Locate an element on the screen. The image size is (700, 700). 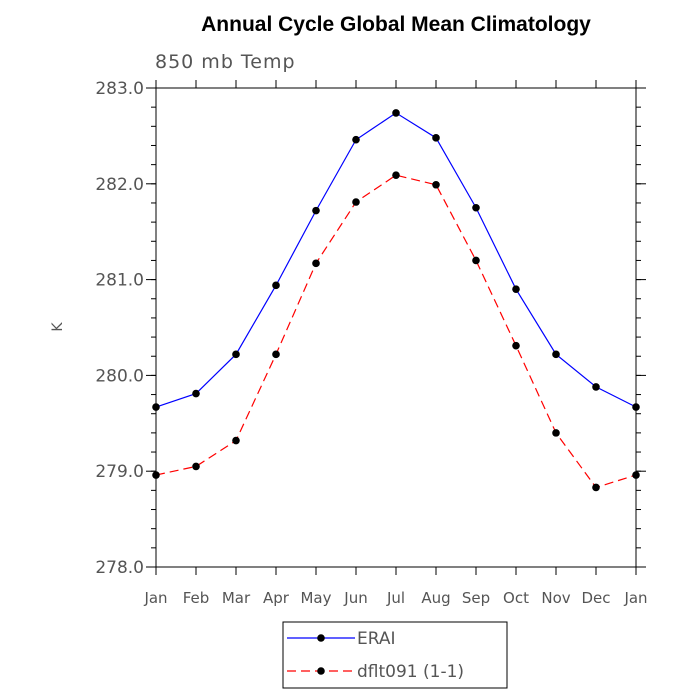
legend: ERAI dflt091 (1-1) is located at coordinates (395, 655).